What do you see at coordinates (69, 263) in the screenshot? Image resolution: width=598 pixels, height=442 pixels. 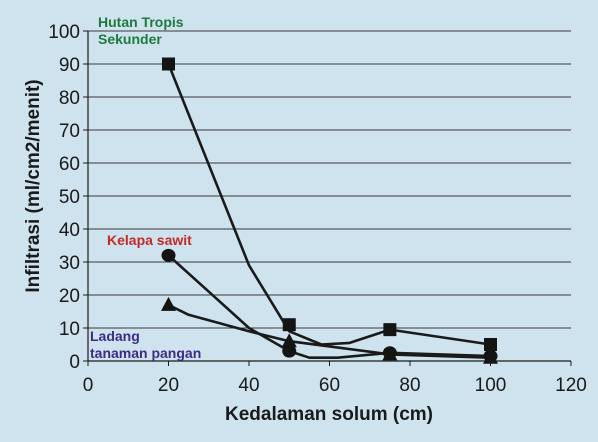 I see `y-tick-label-30: 30` at bounding box center [69, 263].